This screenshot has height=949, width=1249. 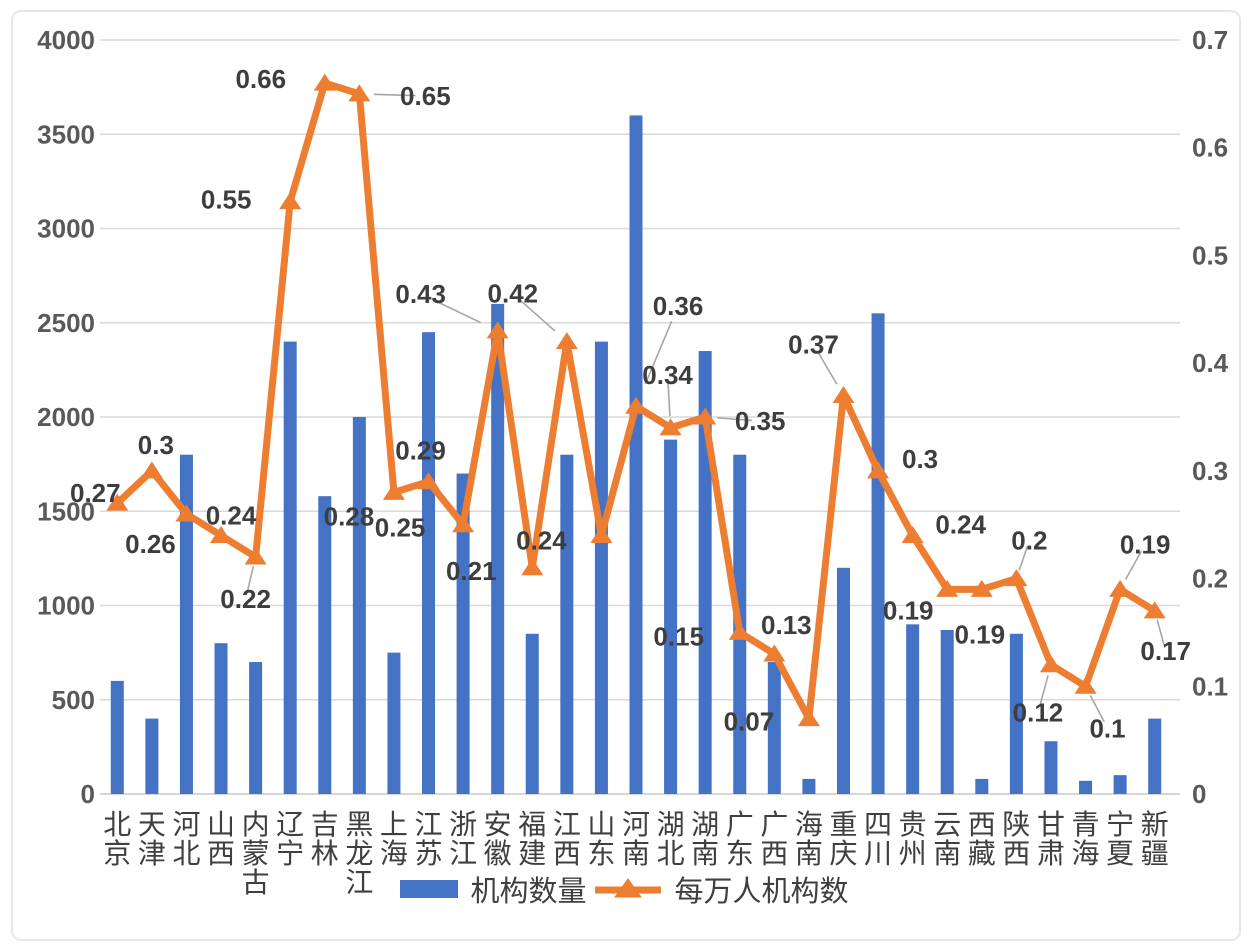 What do you see at coordinates (463, 524) in the screenshot?
I see `line-marker-浙江` at bounding box center [463, 524].